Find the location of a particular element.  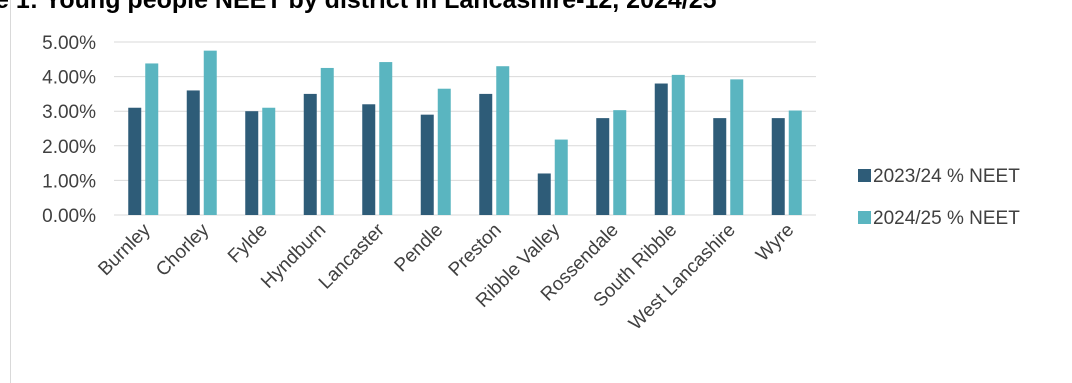

bar-2024-25-chorley is located at coordinates (210, 133).